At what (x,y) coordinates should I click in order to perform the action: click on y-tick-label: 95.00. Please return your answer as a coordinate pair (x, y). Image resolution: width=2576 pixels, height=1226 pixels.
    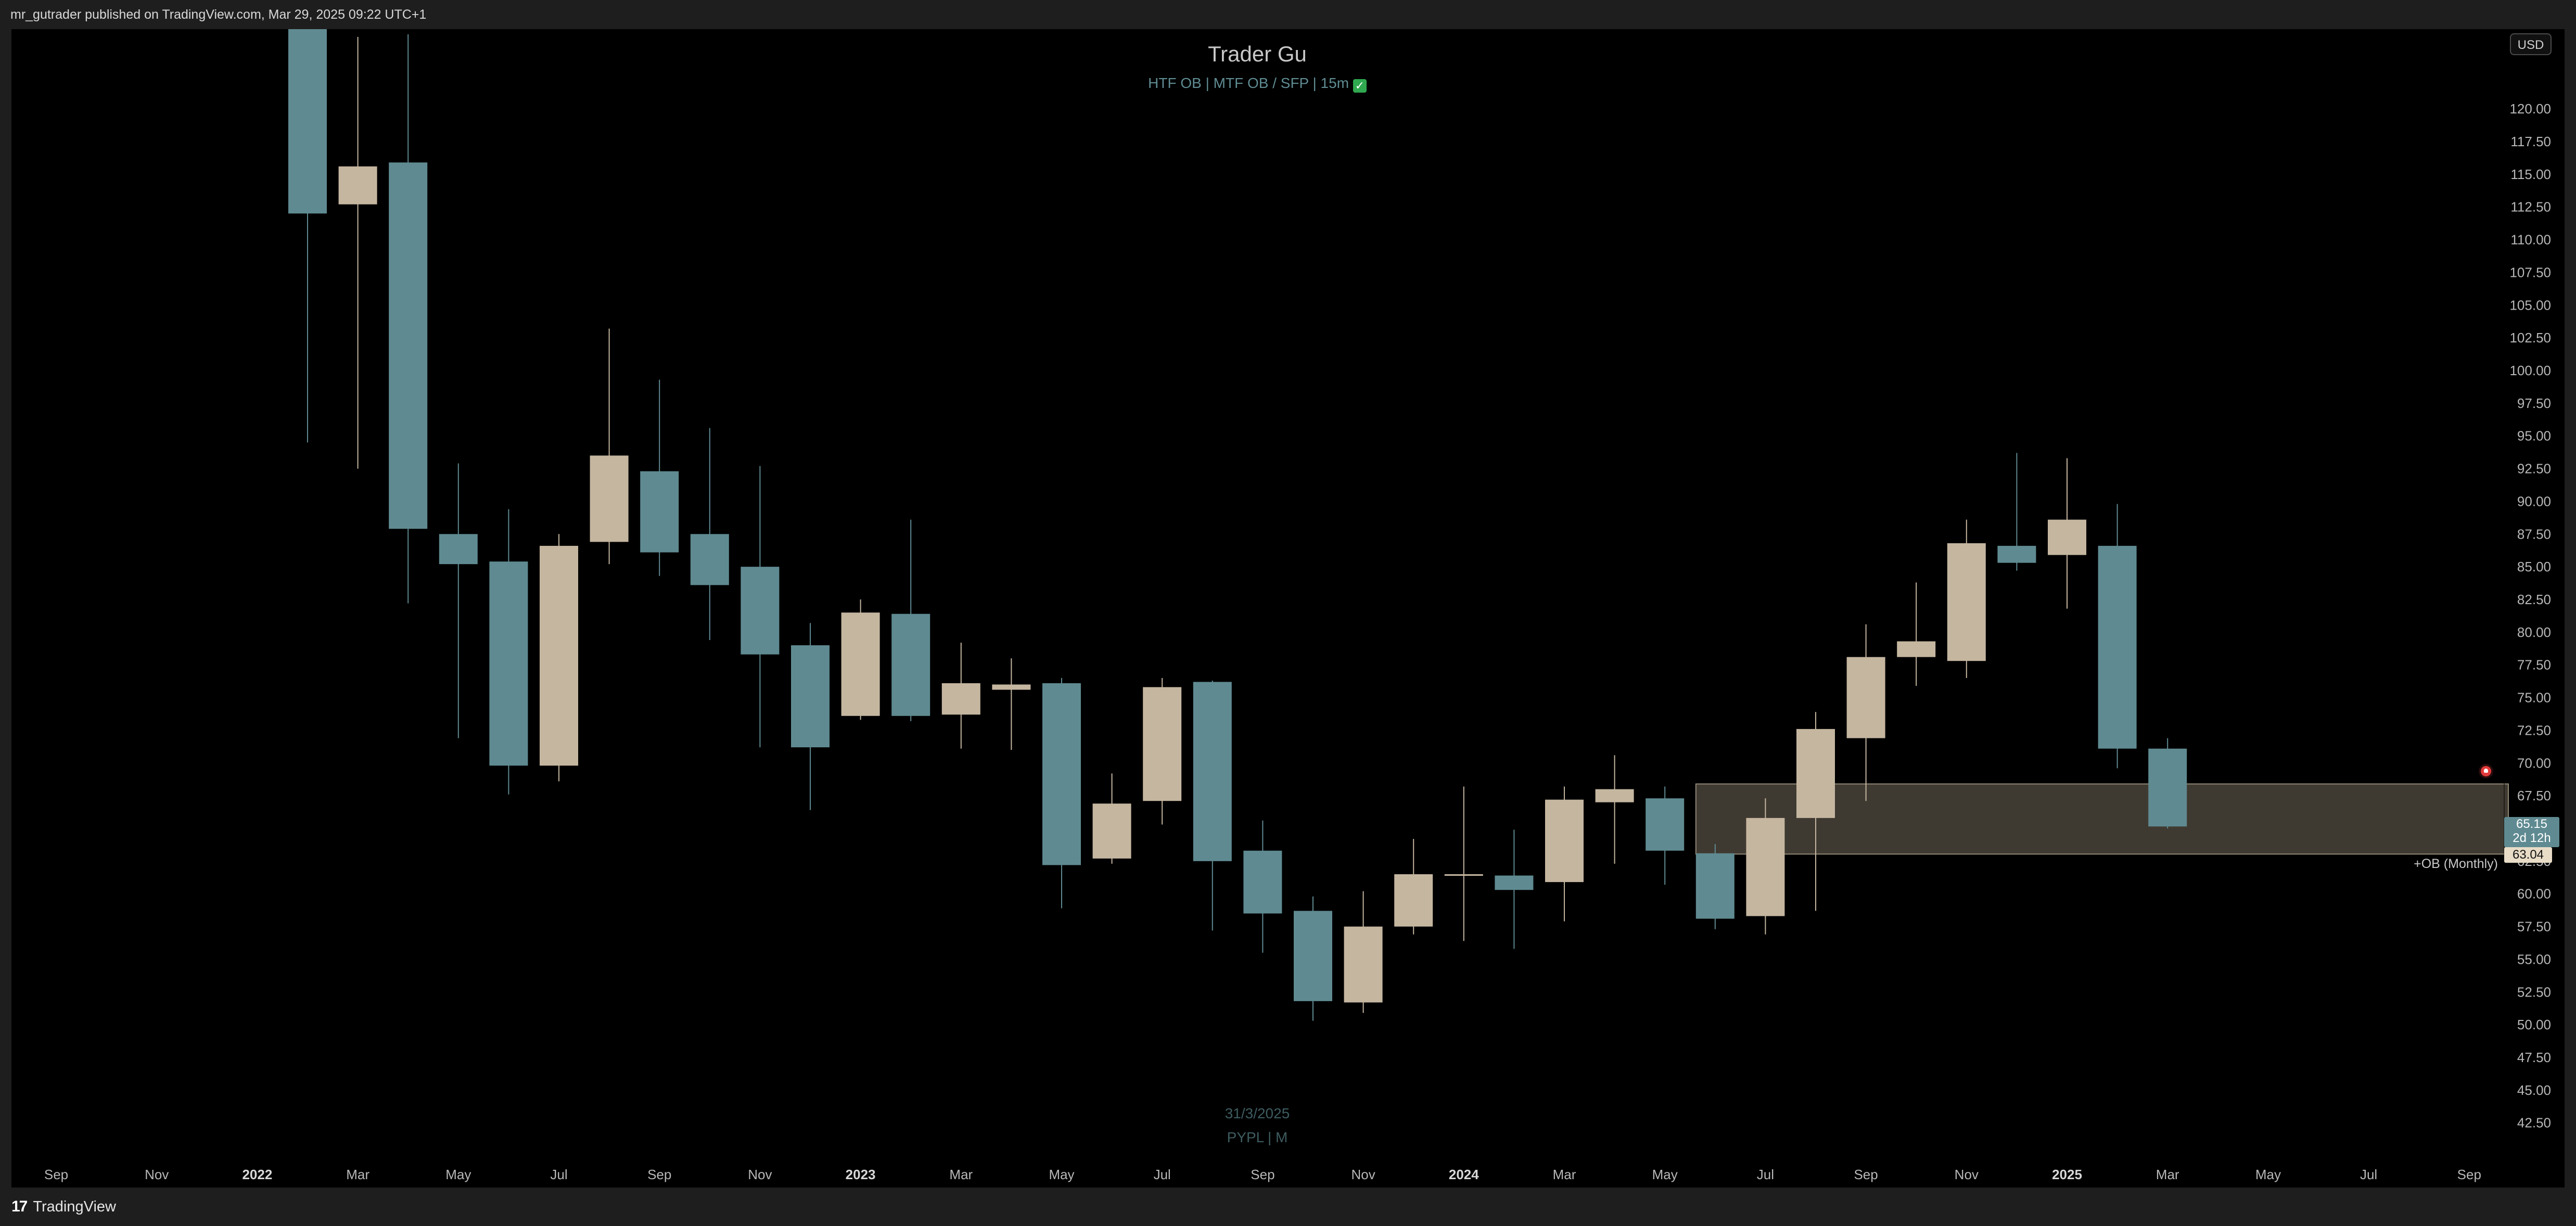
    Looking at the image, I should click on (2534, 436).